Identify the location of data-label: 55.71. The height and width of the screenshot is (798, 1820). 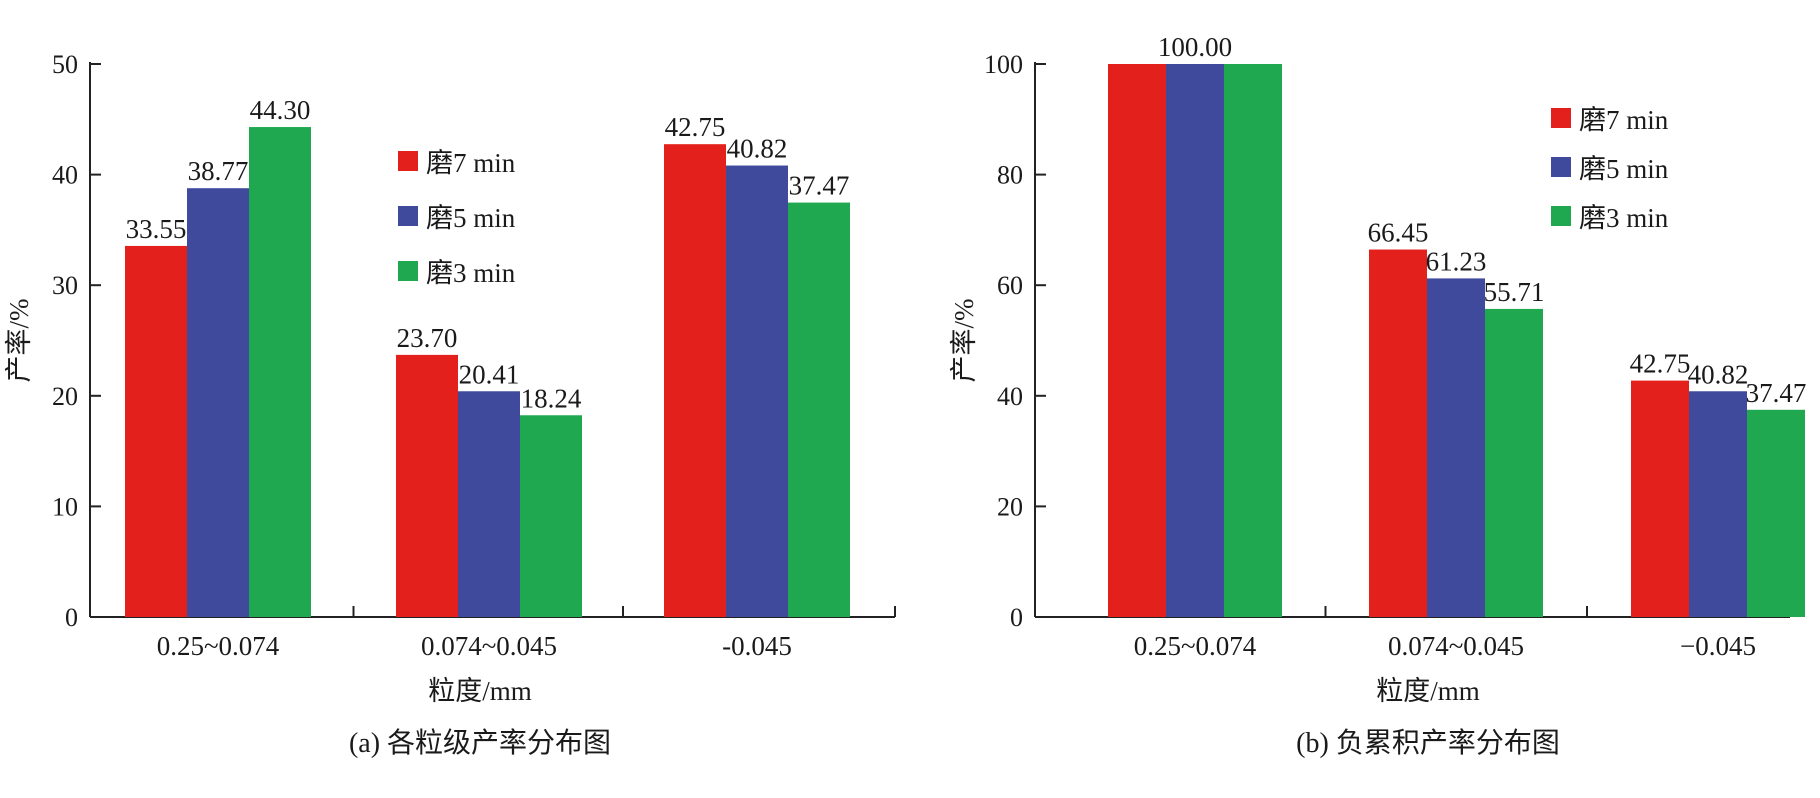
(1514, 292).